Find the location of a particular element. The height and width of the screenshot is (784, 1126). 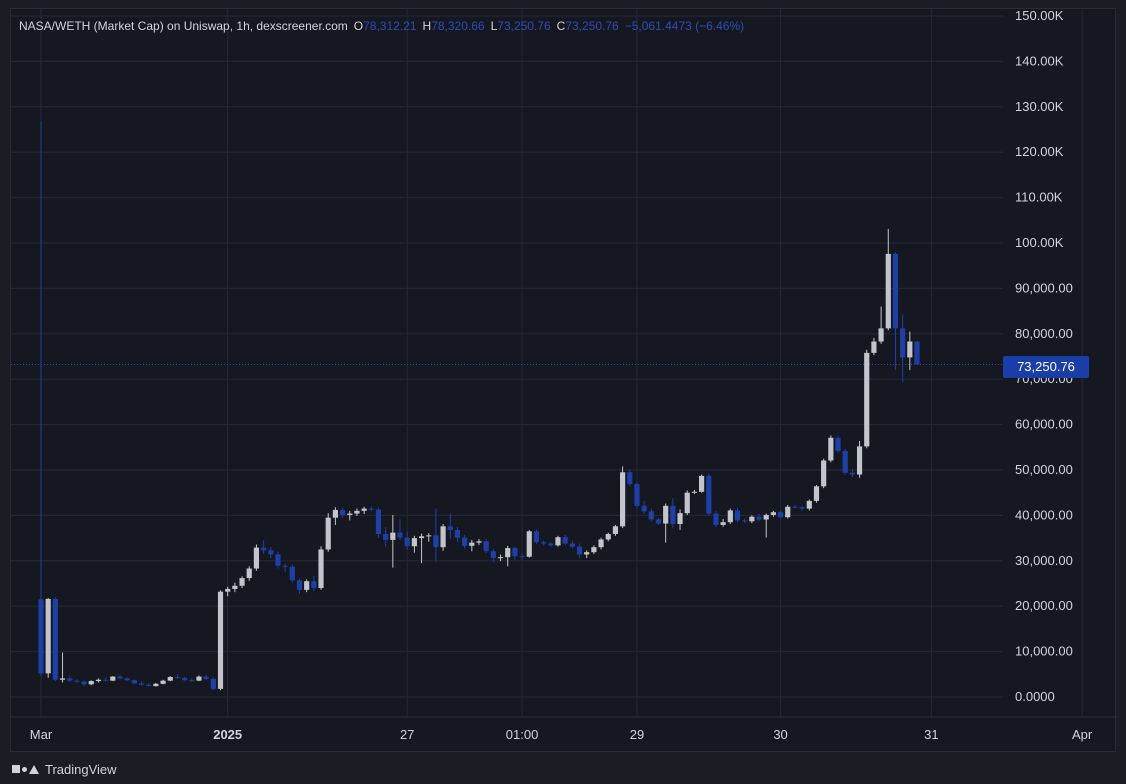

ohlc-high: H78,320.66 is located at coordinates (453, 26).